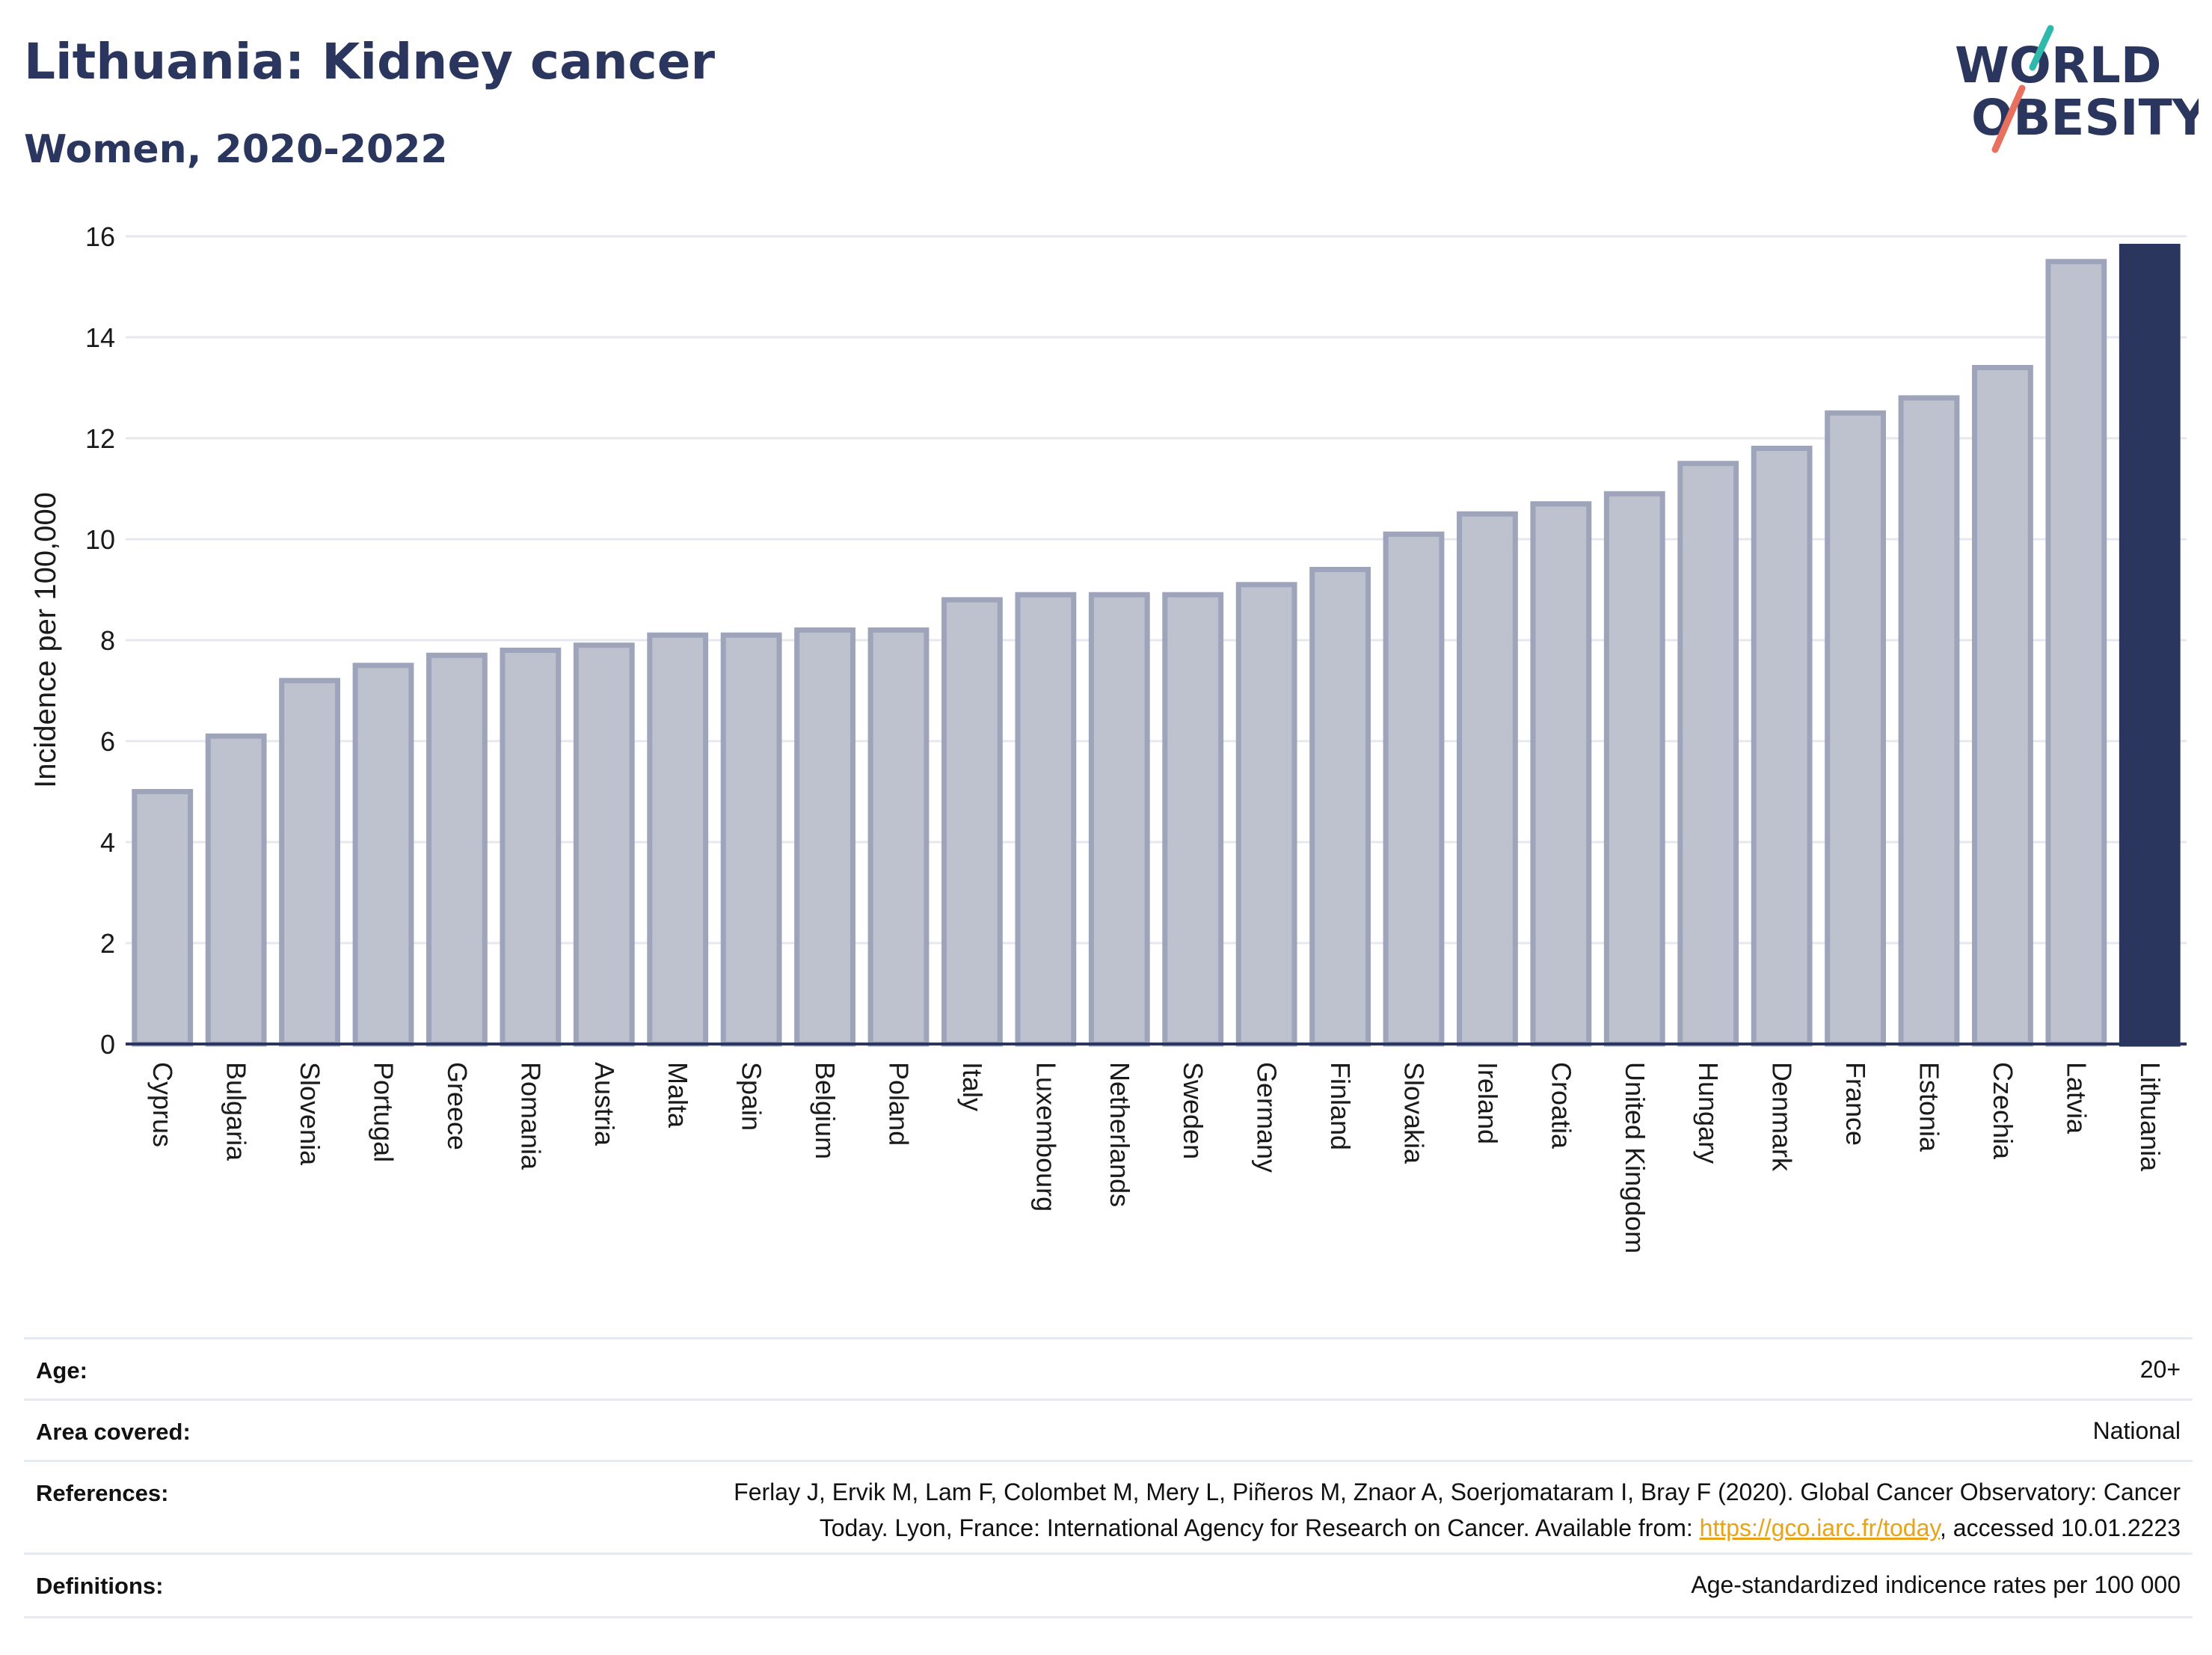  Describe the element at coordinates (310, 1114) in the screenshot. I see `x-tick-label: Slovenia` at that location.